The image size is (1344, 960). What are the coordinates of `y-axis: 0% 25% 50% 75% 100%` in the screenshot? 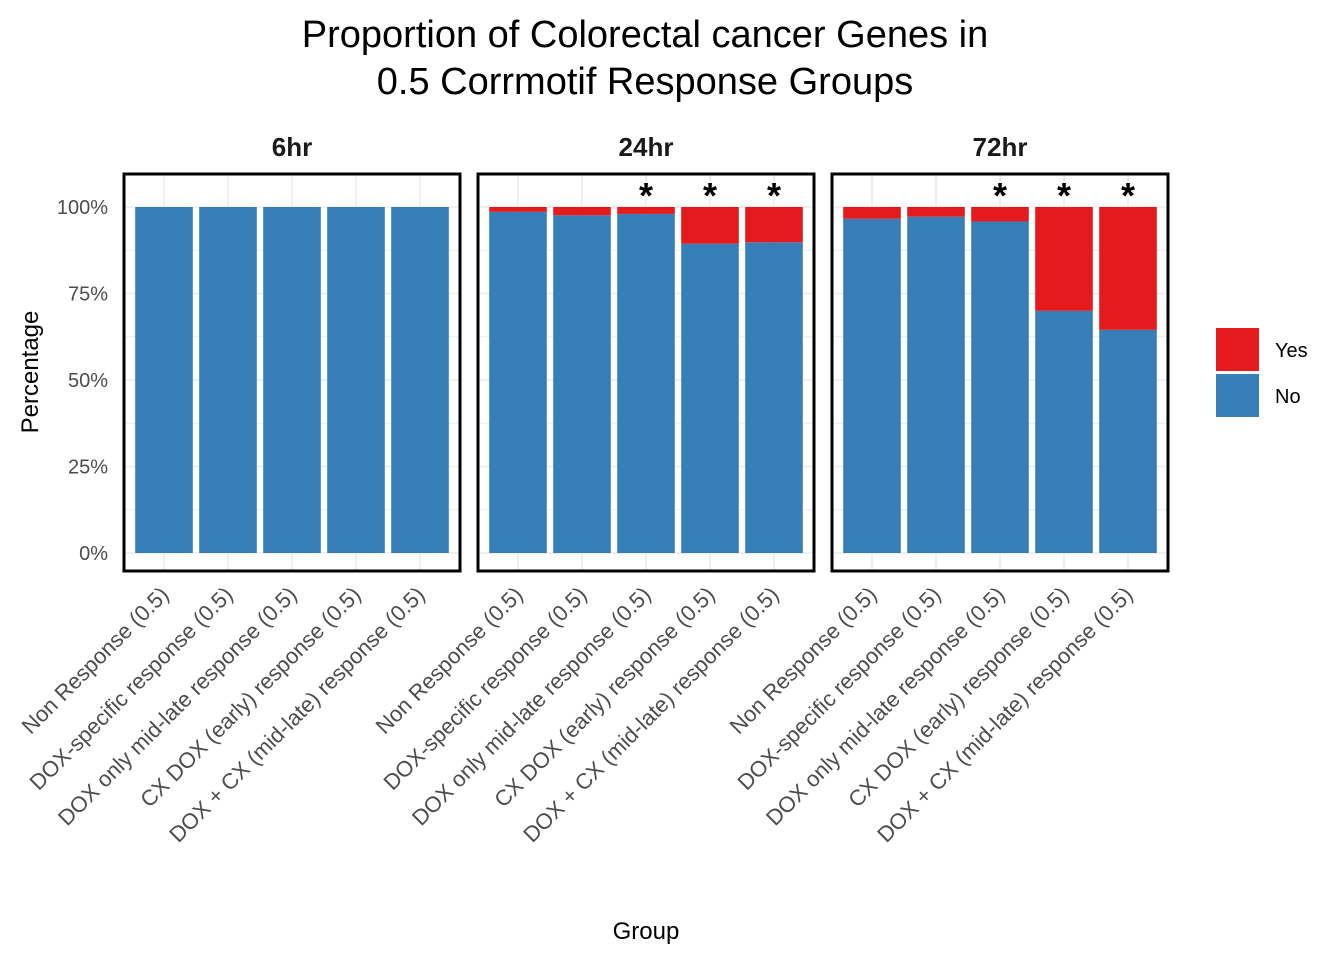 It's located at (82, 381).